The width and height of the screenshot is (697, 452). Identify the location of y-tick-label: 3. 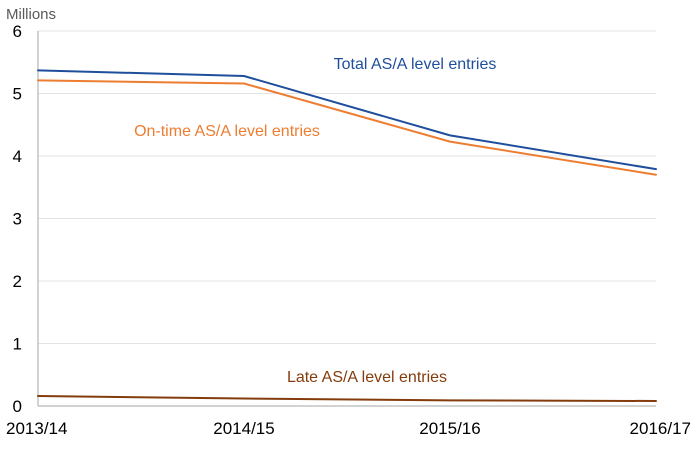
(17, 219).